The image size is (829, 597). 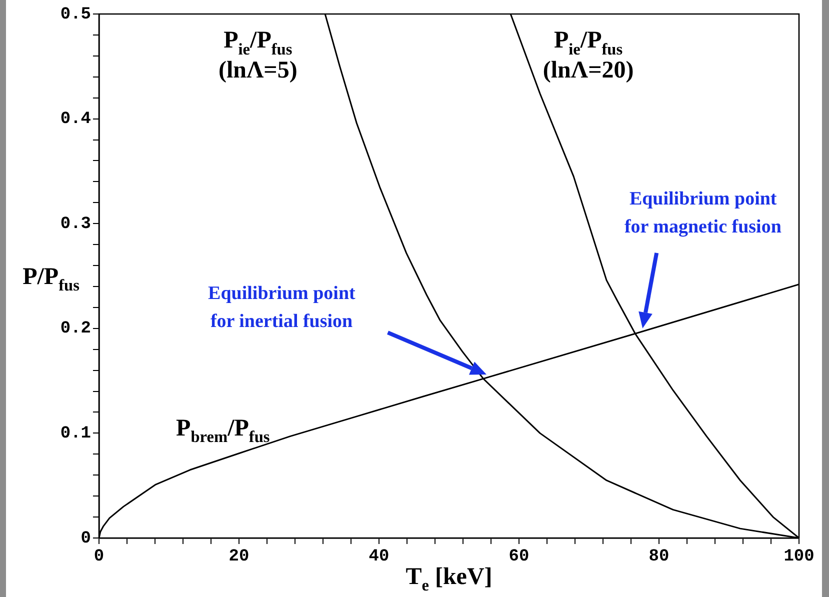 I want to click on x-tick-label: 40, so click(x=379, y=556).